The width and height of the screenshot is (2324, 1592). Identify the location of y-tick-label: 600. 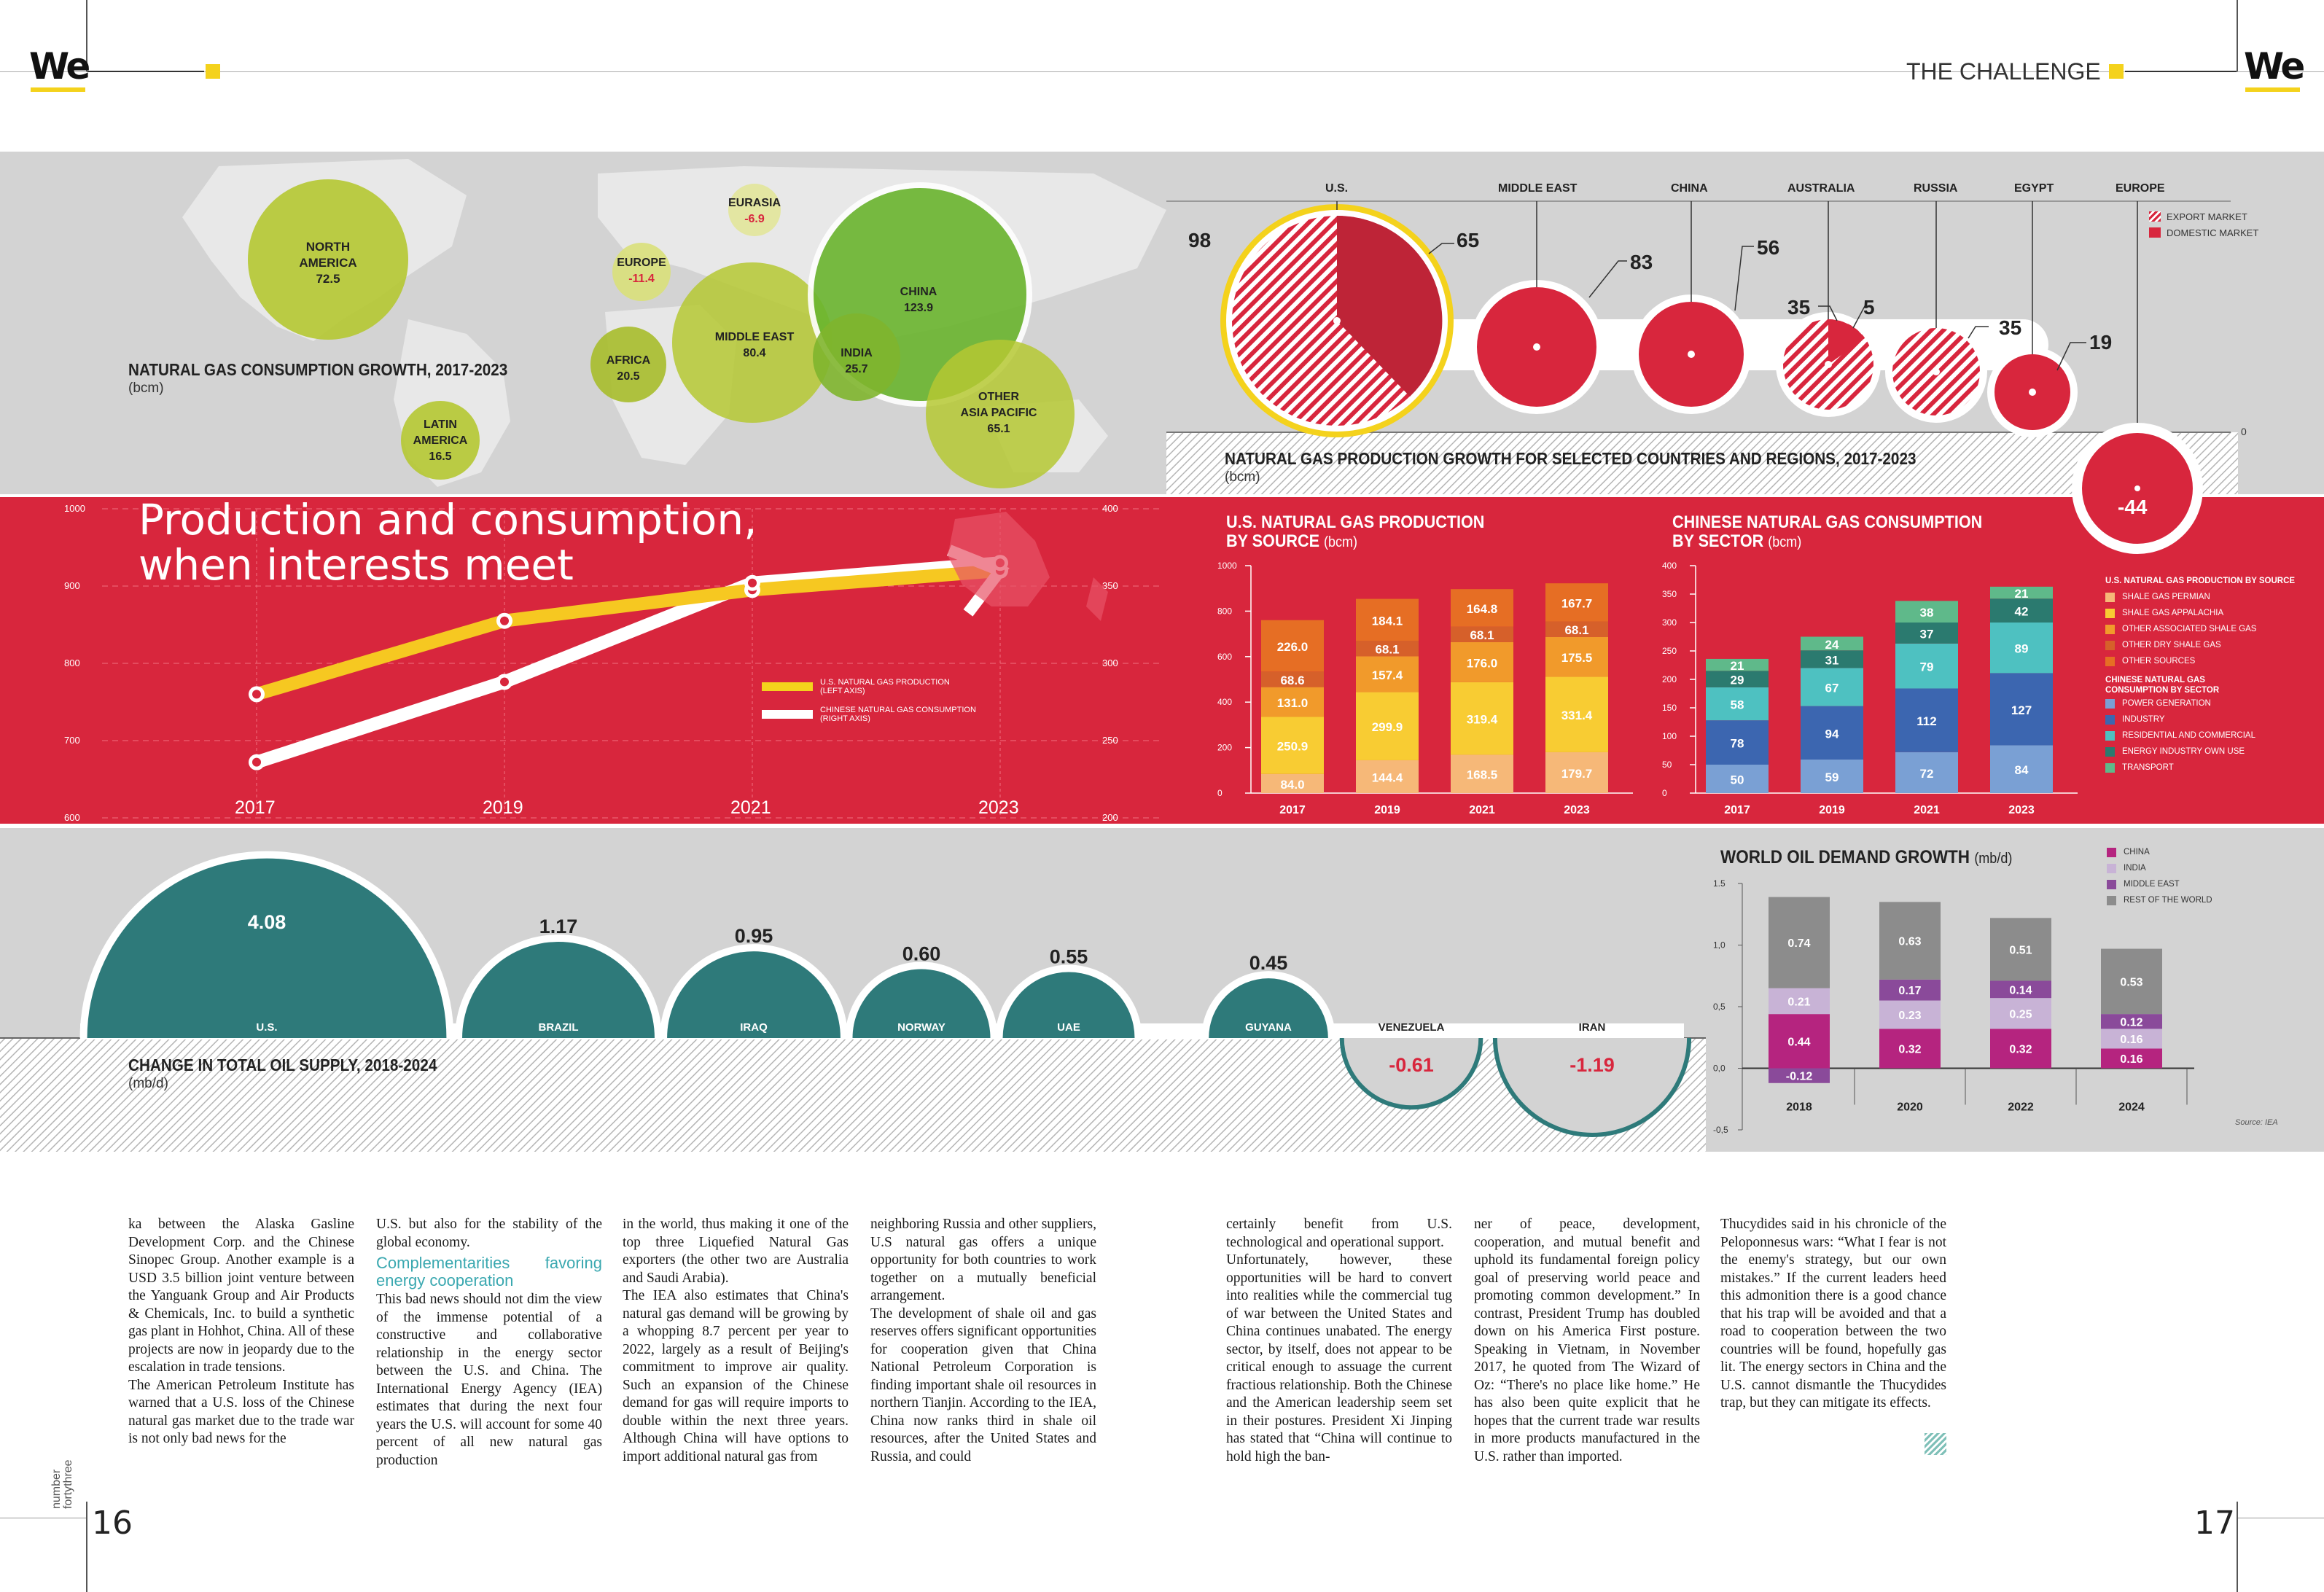
(1224, 657).